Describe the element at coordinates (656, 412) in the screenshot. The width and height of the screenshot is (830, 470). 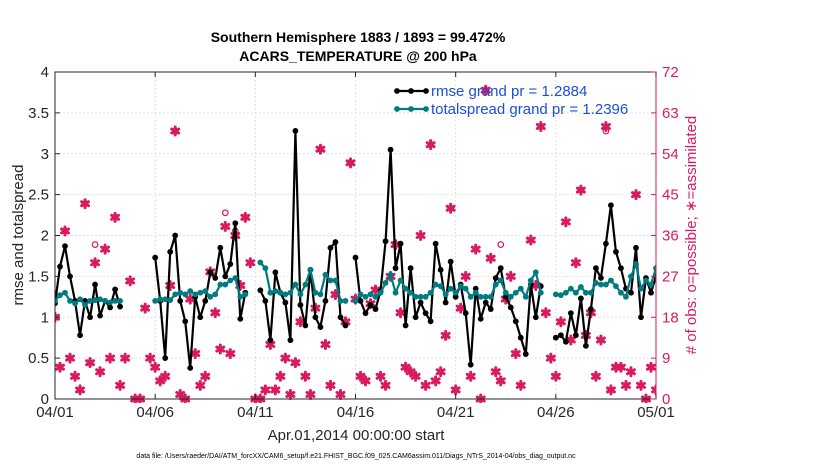
I see `x-tick-label: 05/01` at that location.